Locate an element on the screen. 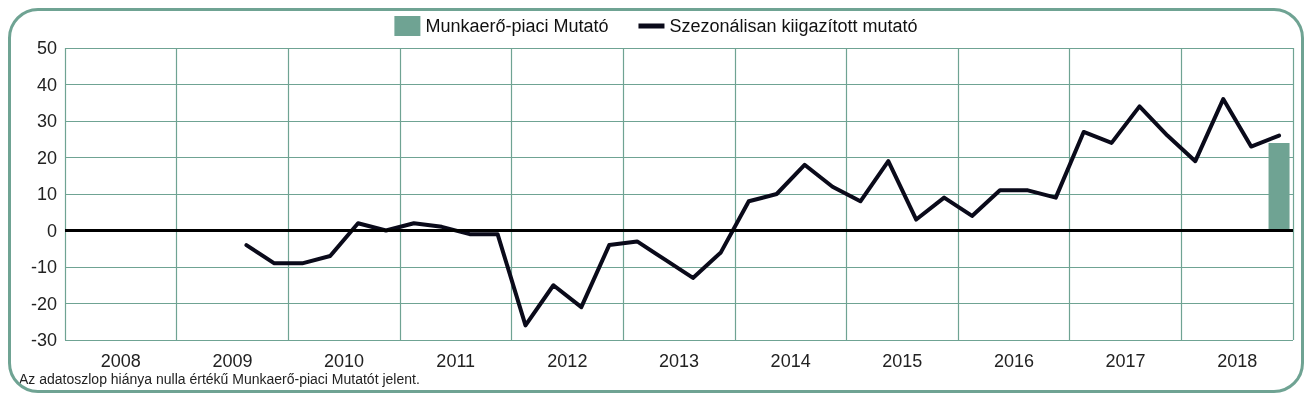  y-tick-label: 10 is located at coordinates (46, 194).